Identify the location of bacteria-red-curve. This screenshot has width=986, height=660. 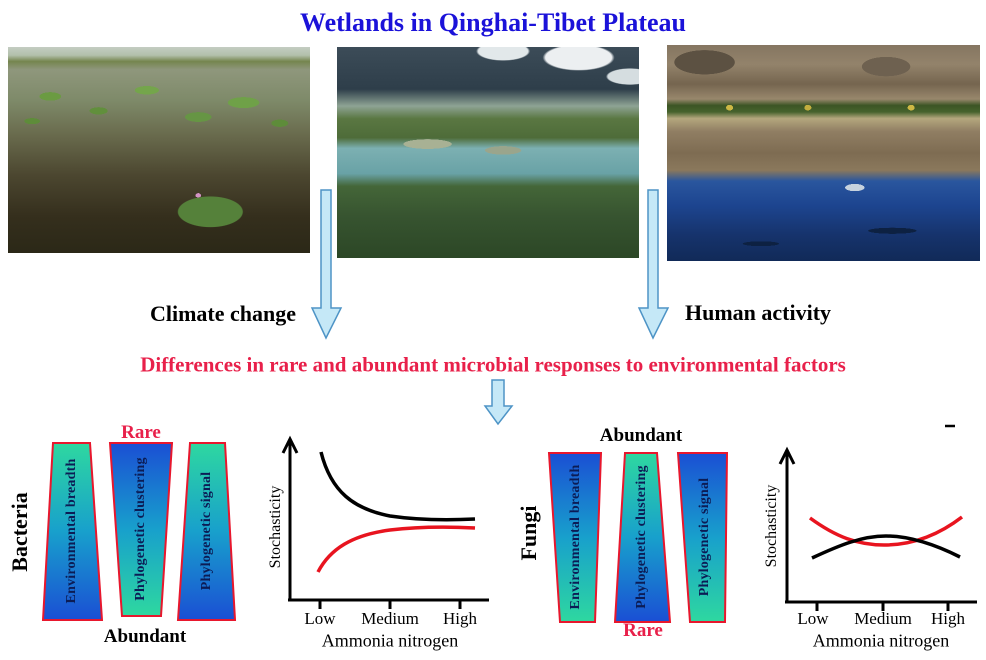
(396, 549).